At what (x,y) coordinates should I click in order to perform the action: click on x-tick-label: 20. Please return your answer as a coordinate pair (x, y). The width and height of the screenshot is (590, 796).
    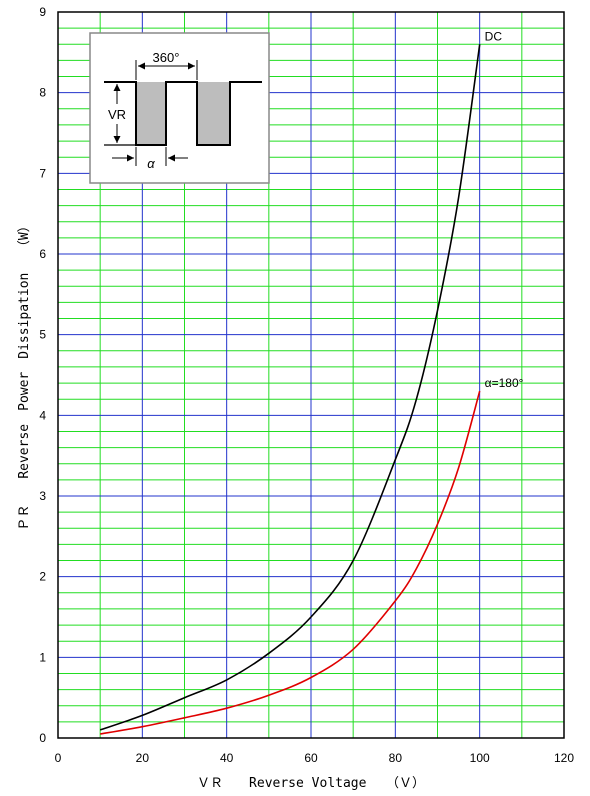
    Looking at the image, I should click on (143, 758).